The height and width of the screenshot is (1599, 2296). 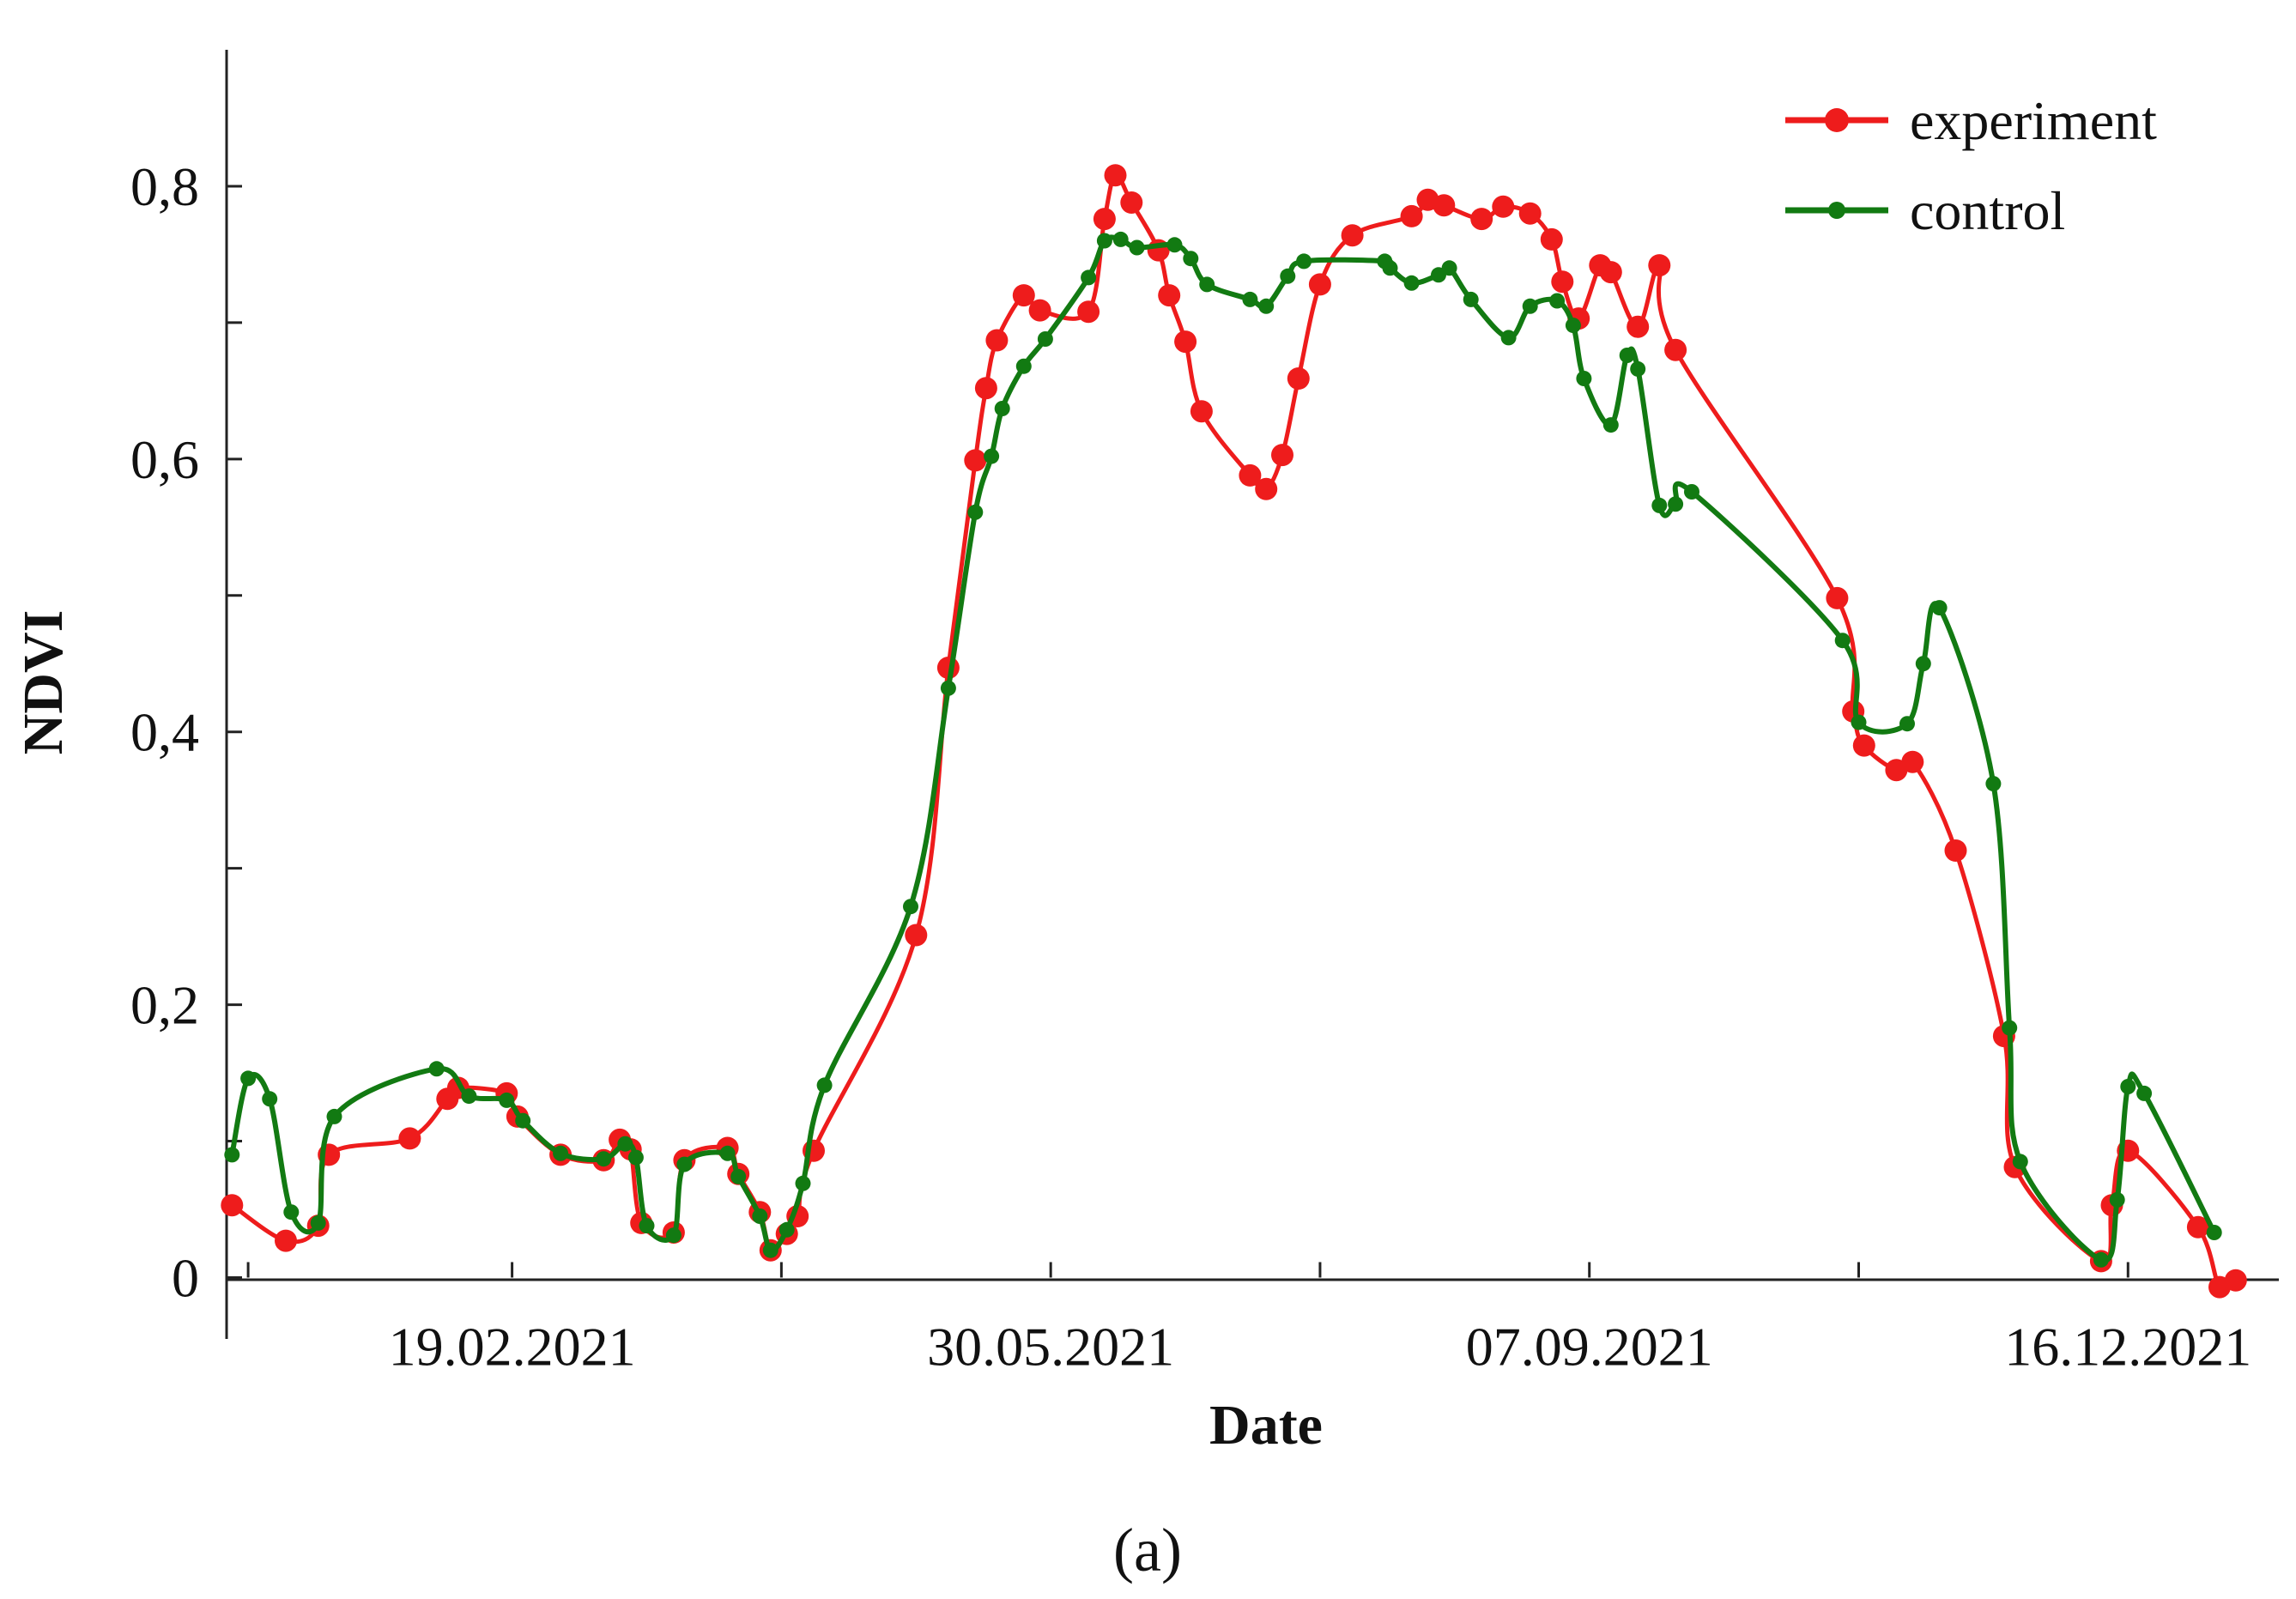 What do you see at coordinates (164, 1006) in the screenshot?
I see `y-tick-label: 0,2` at bounding box center [164, 1006].